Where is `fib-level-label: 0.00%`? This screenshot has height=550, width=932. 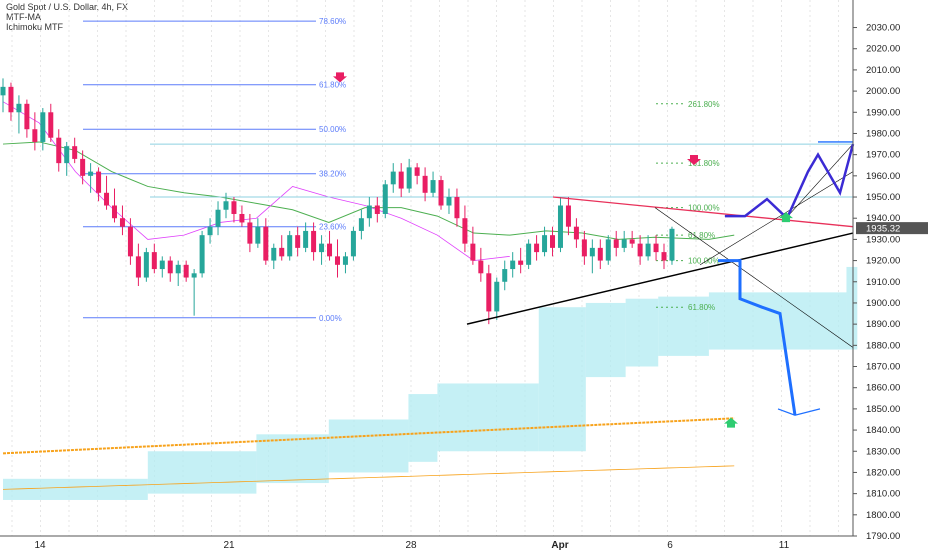
fib-level-label: 0.00% is located at coordinates (330, 318).